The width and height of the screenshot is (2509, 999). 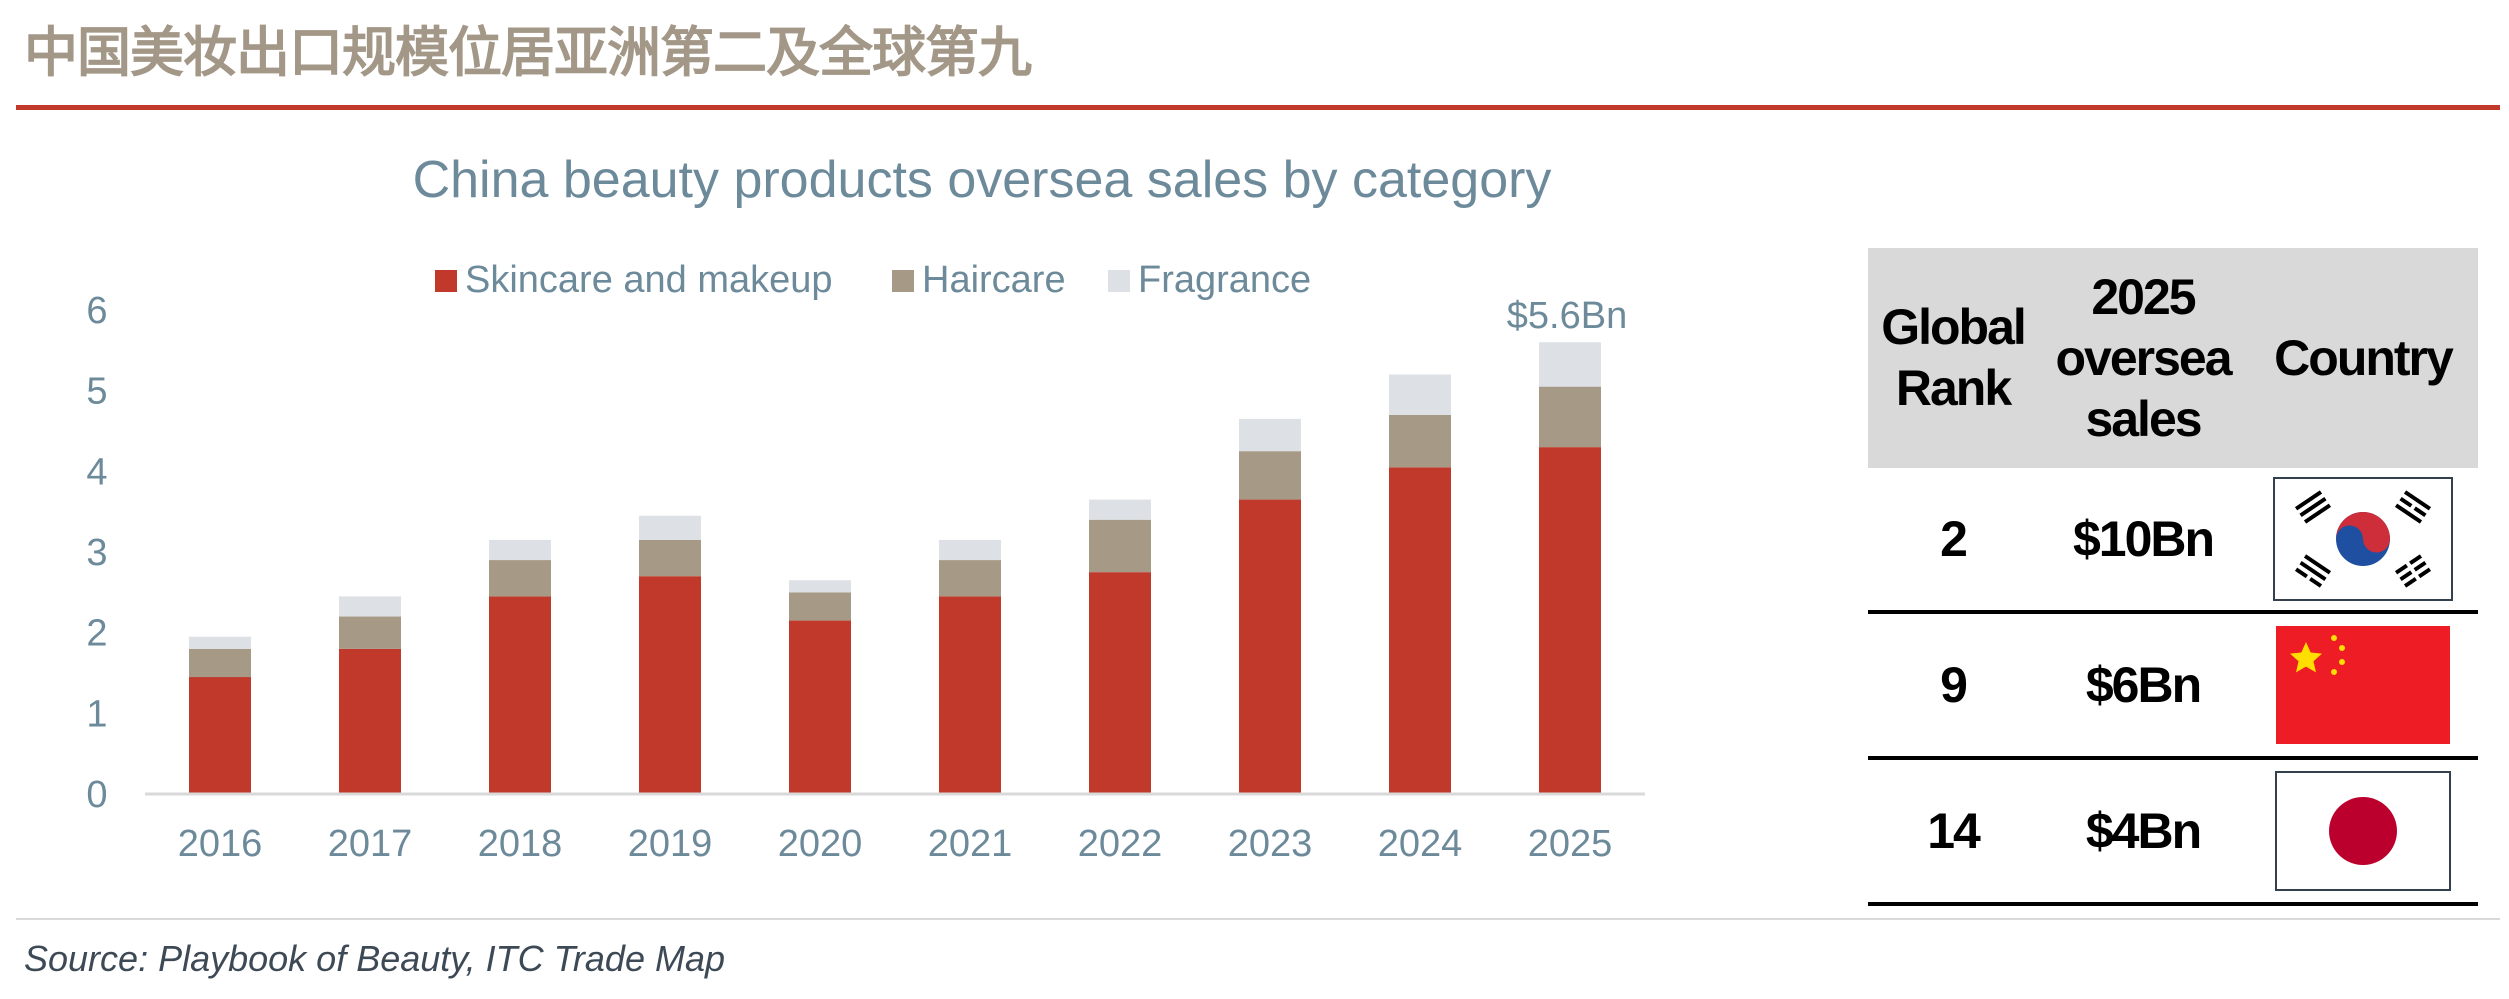 What do you see at coordinates (96, 795) in the screenshot?
I see `y-tick-label: 0` at bounding box center [96, 795].